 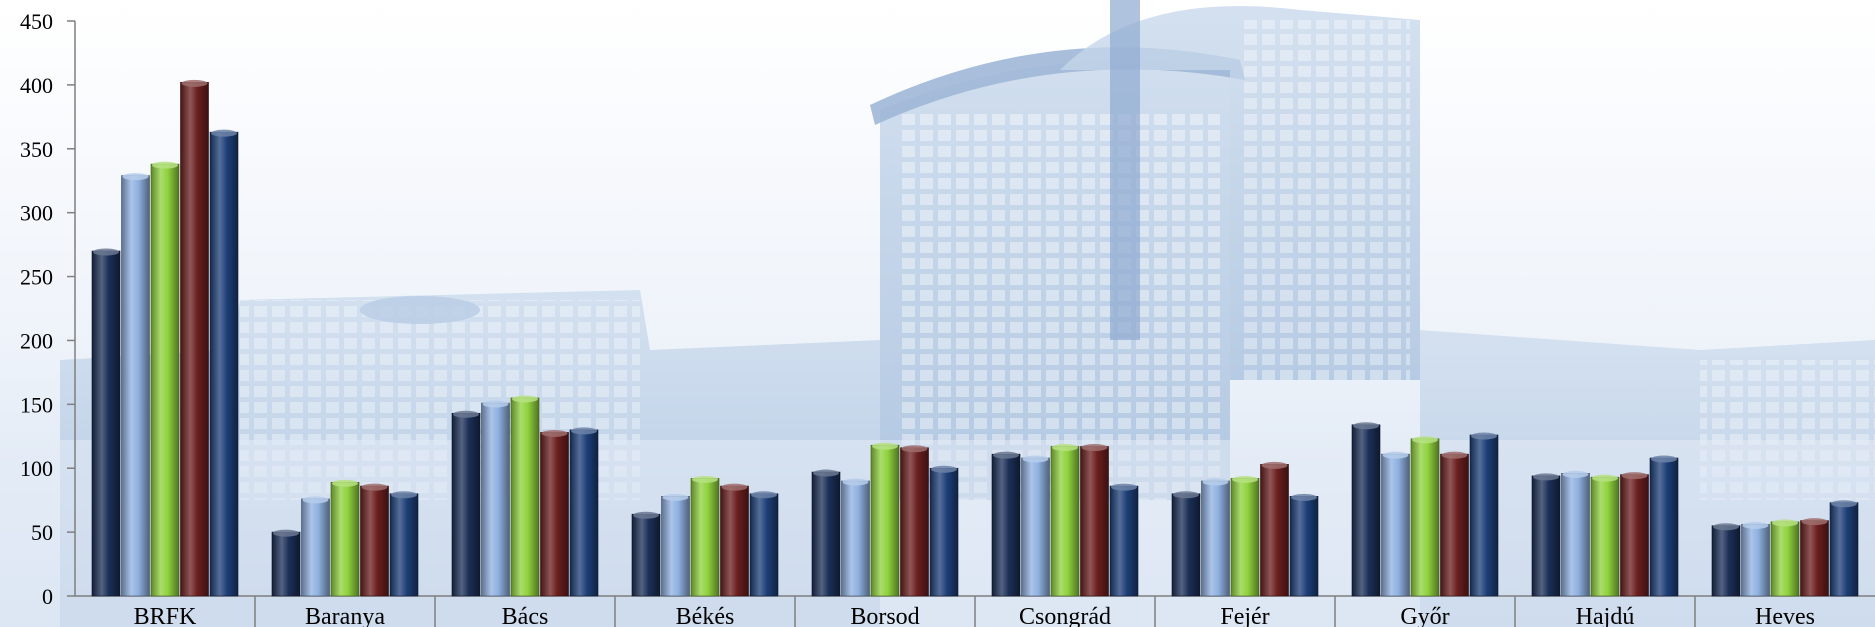 What do you see at coordinates (1424, 615) in the screenshot?
I see `x-category-label: Győr` at bounding box center [1424, 615].